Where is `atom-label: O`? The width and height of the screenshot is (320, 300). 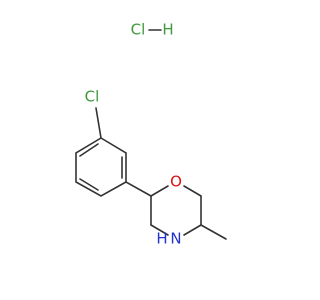 atom-label: O is located at coordinates (176, 182).